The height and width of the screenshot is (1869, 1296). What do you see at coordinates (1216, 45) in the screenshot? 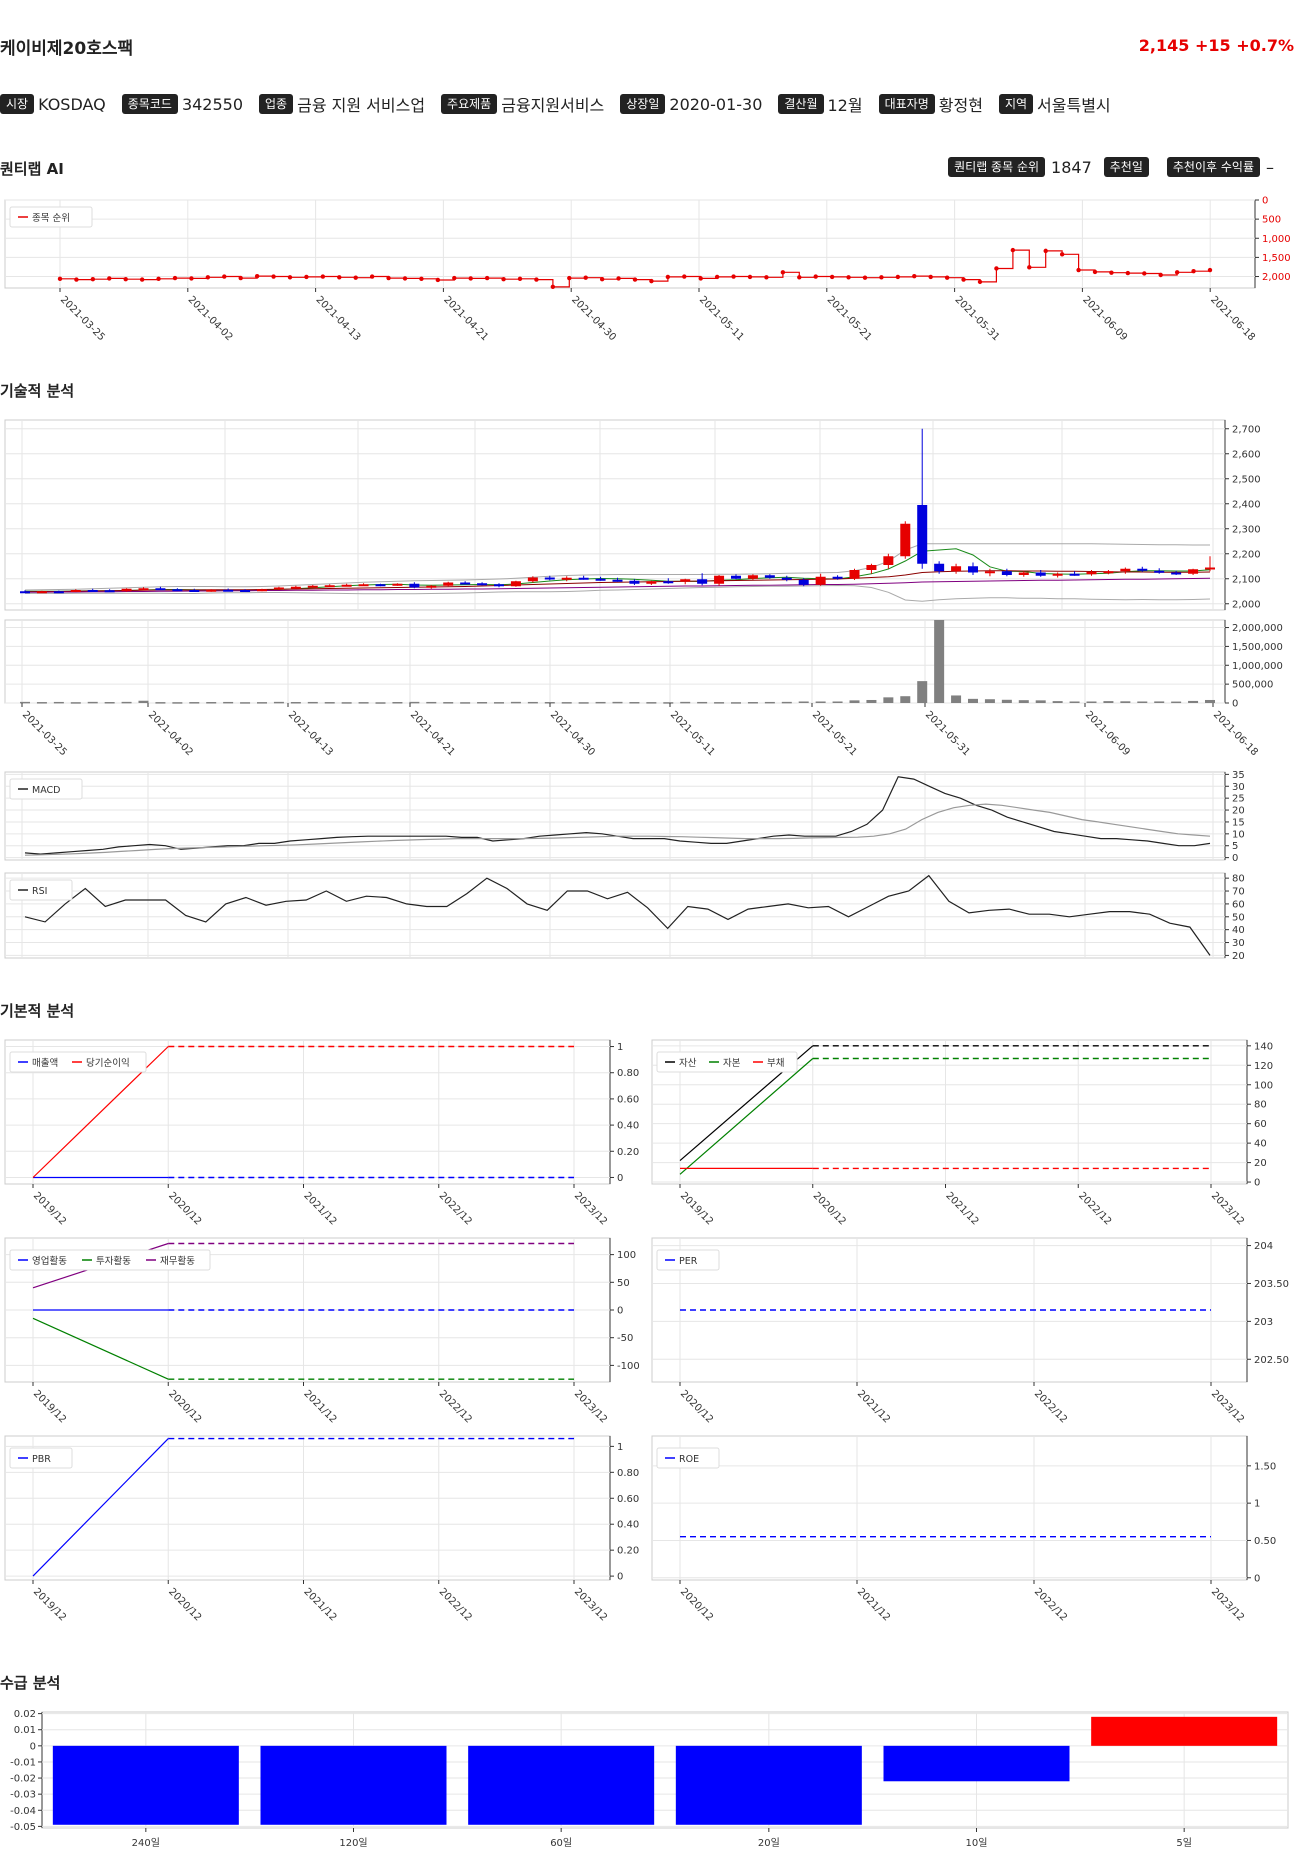
I see `stock-price: 2,145 +15 +0.7%` at bounding box center [1216, 45].